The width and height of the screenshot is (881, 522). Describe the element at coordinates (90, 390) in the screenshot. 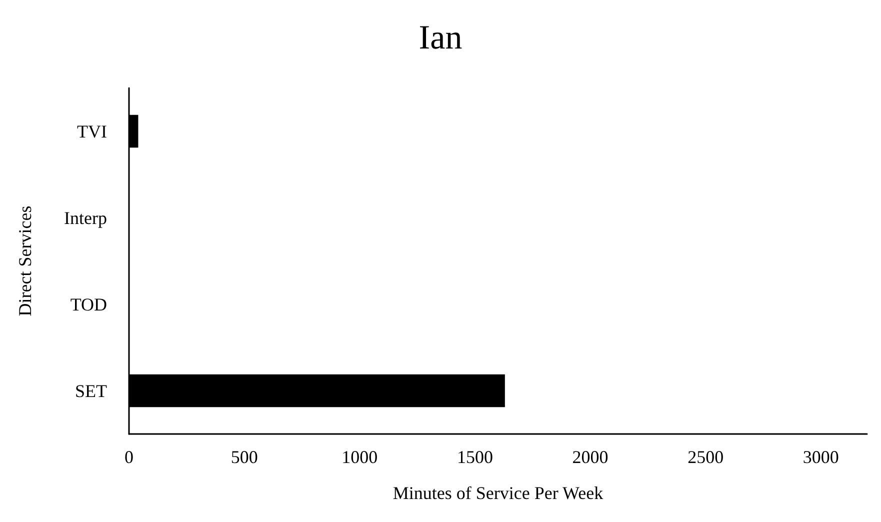

I see `y-tick-label: SET` at that location.